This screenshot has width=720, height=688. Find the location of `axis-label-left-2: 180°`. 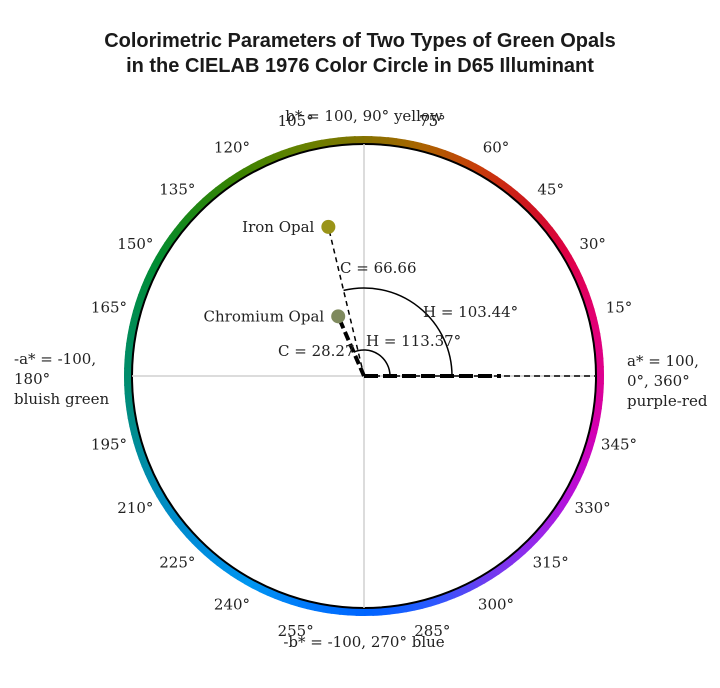

axis-label-left-2: 180° is located at coordinates (32, 379).